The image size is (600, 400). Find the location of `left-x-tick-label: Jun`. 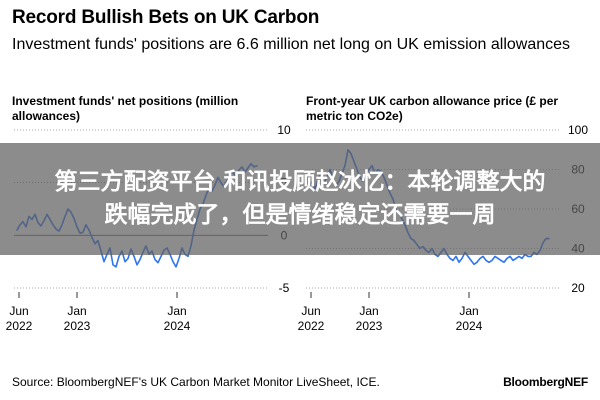

left-x-tick-label: Jun is located at coordinates (18, 311).